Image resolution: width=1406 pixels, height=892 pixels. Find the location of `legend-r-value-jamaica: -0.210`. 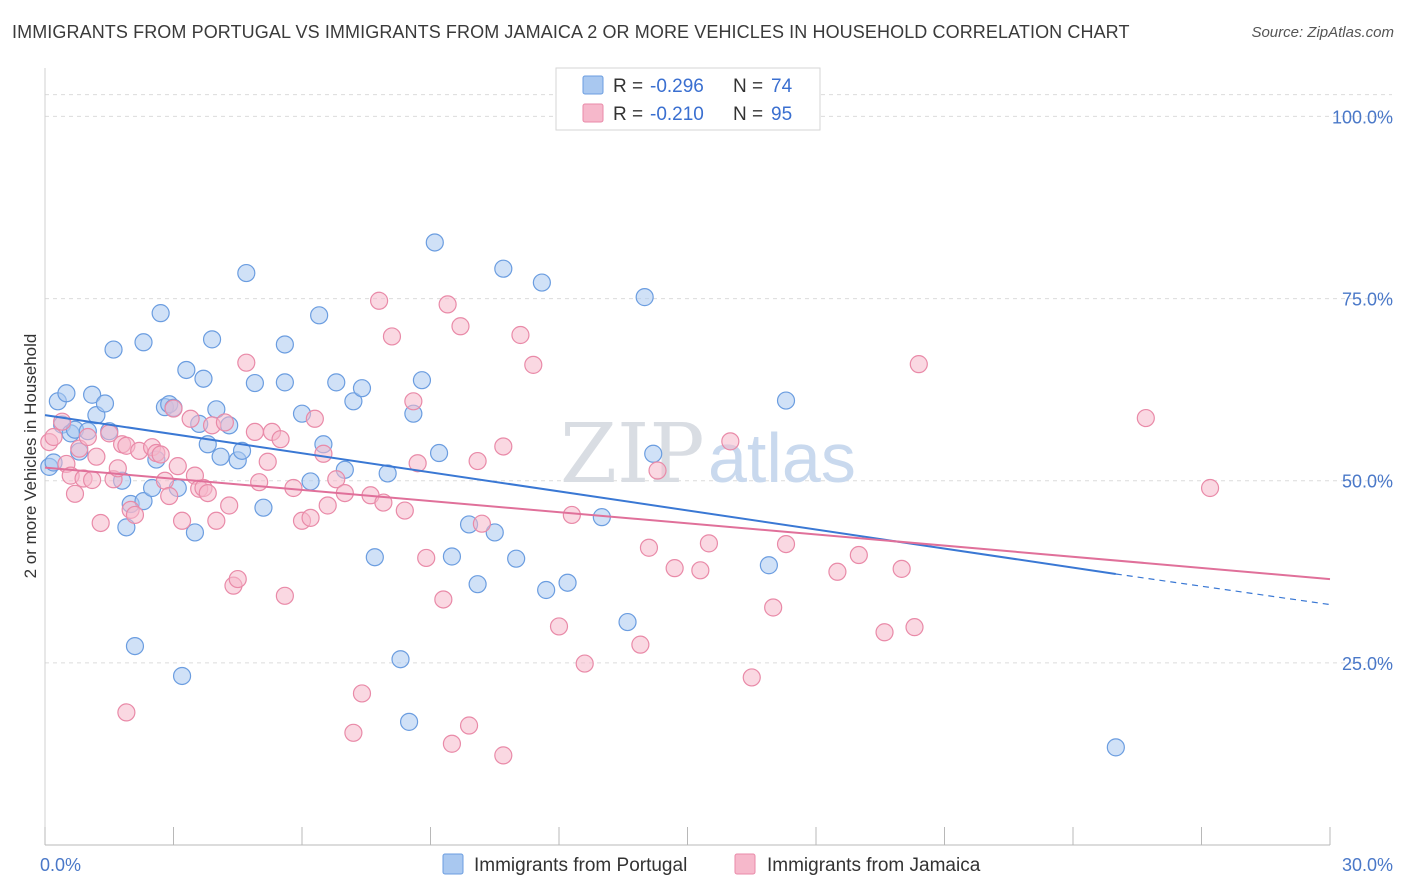

legend-r-value-jamaica: -0.210 is located at coordinates (677, 114).